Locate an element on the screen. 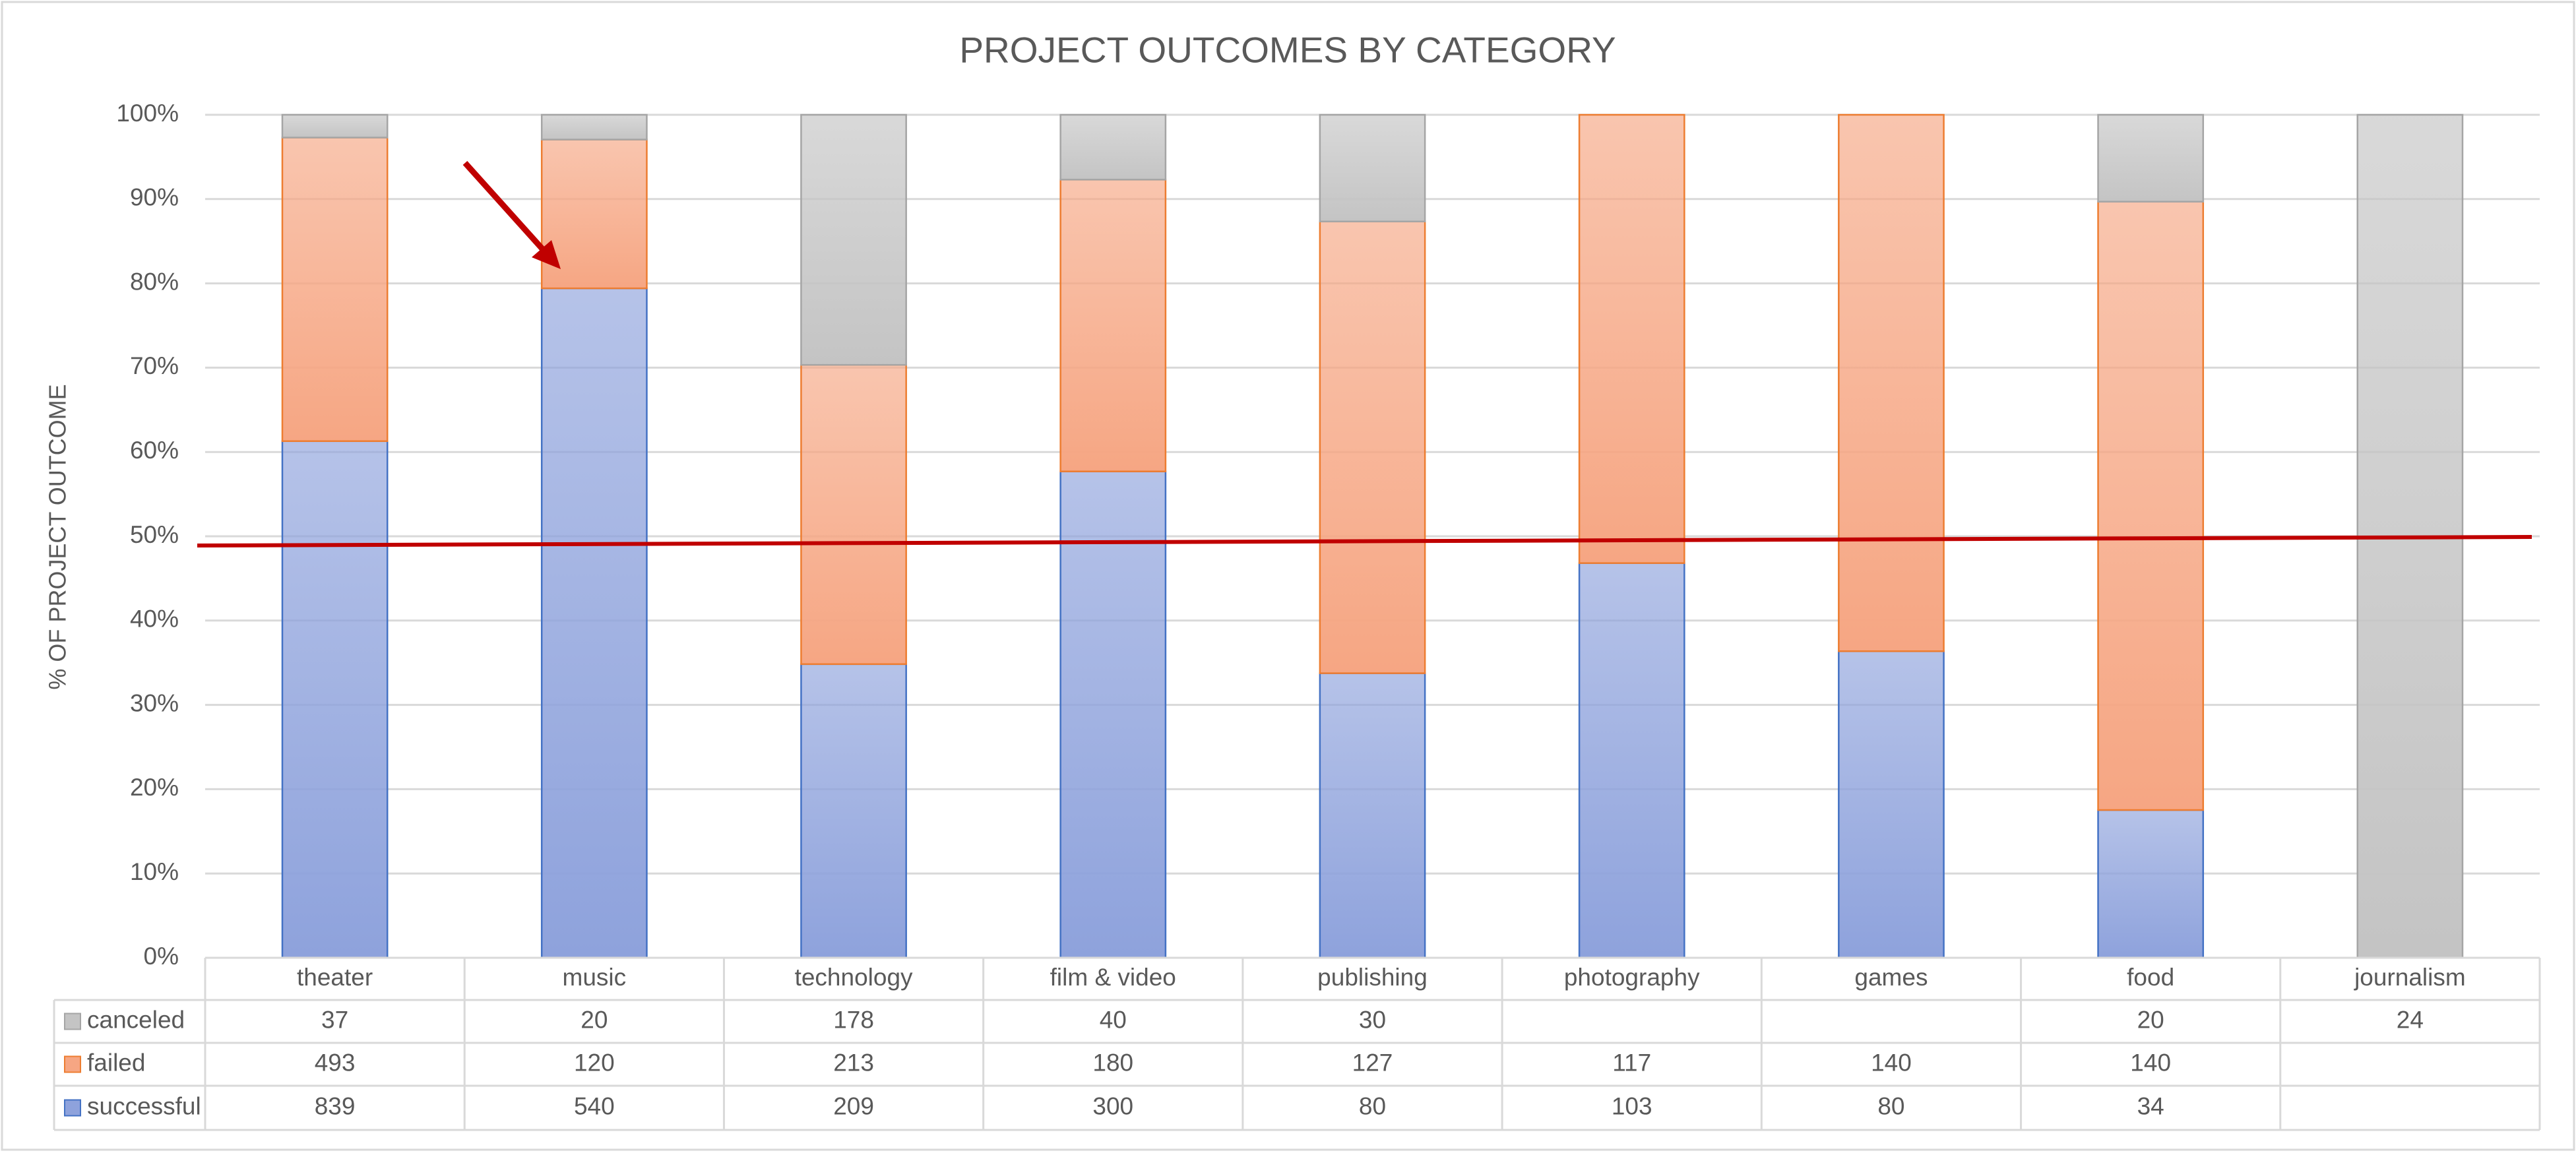 This screenshot has width=2576, height=1155. x-tick-label: games is located at coordinates (1891, 977).